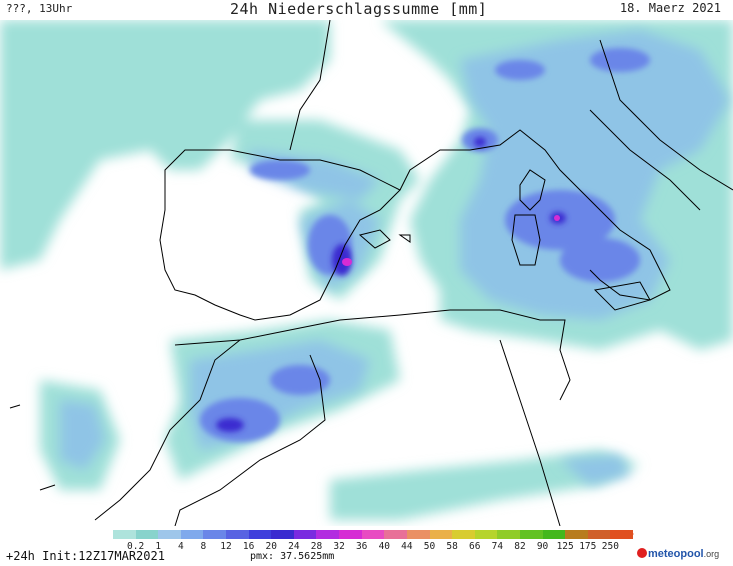 Image resolution: width=733 pixels, height=566 pixels. Describe the element at coordinates (452, 546) in the screenshot. I see `scale-tick-label: 58` at that location.